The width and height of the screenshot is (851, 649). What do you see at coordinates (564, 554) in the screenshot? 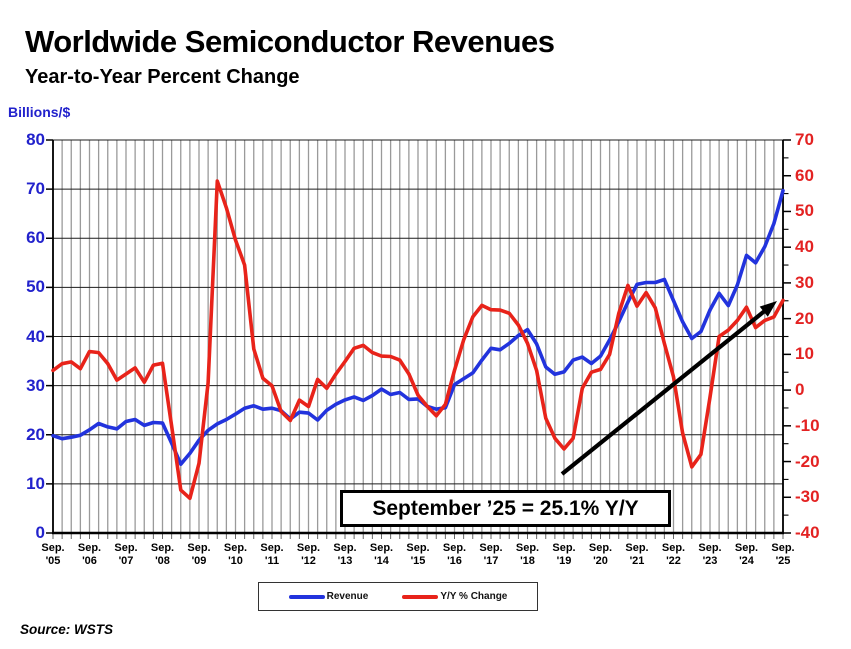
I see `x-axis-tick-19: Sep. '19` at bounding box center [564, 554].